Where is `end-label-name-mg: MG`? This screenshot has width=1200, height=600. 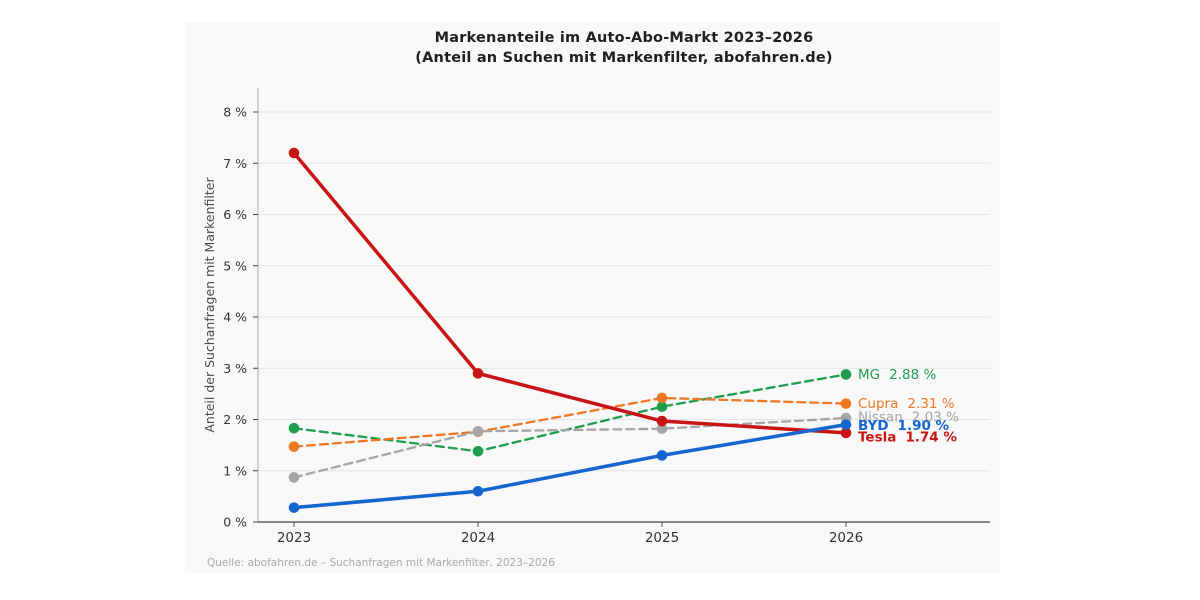
end-label-name-mg: MG is located at coordinates (869, 375).